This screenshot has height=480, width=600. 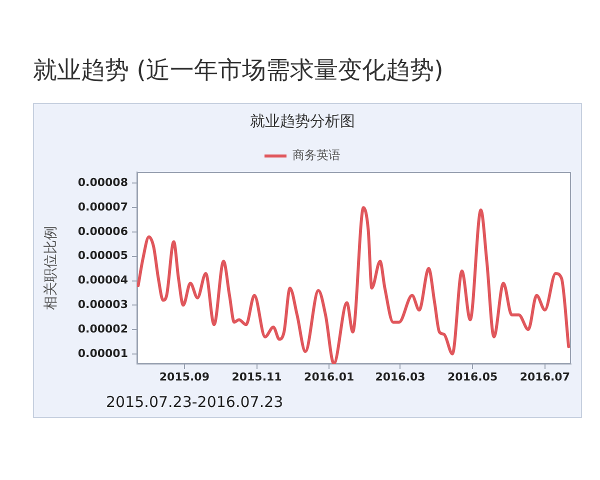 What do you see at coordinates (473, 377) in the screenshot?
I see `x-tick-label: 2016.05` at bounding box center [473, 377].